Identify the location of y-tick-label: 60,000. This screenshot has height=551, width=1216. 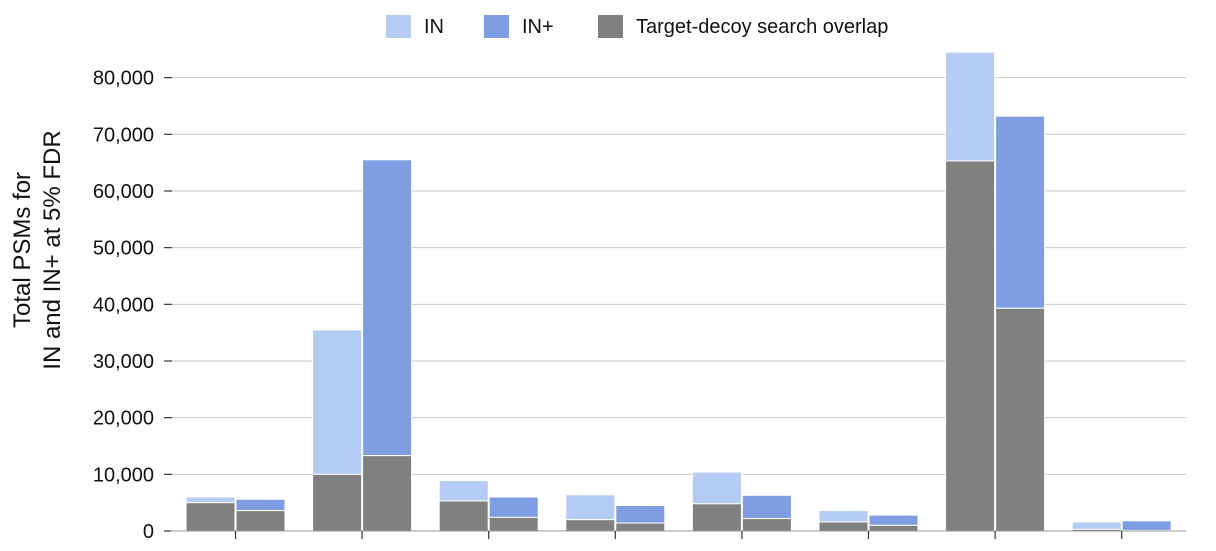
(123, 192).